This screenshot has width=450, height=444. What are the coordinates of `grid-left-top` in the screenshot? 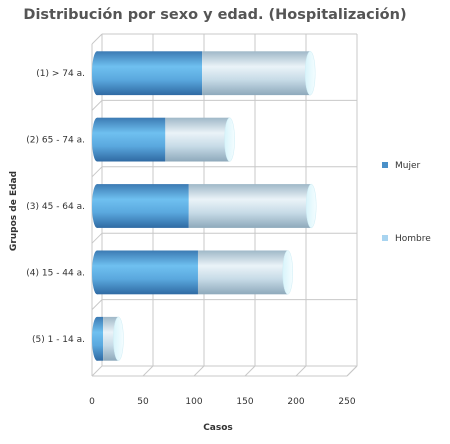 It's located at (97, 39).